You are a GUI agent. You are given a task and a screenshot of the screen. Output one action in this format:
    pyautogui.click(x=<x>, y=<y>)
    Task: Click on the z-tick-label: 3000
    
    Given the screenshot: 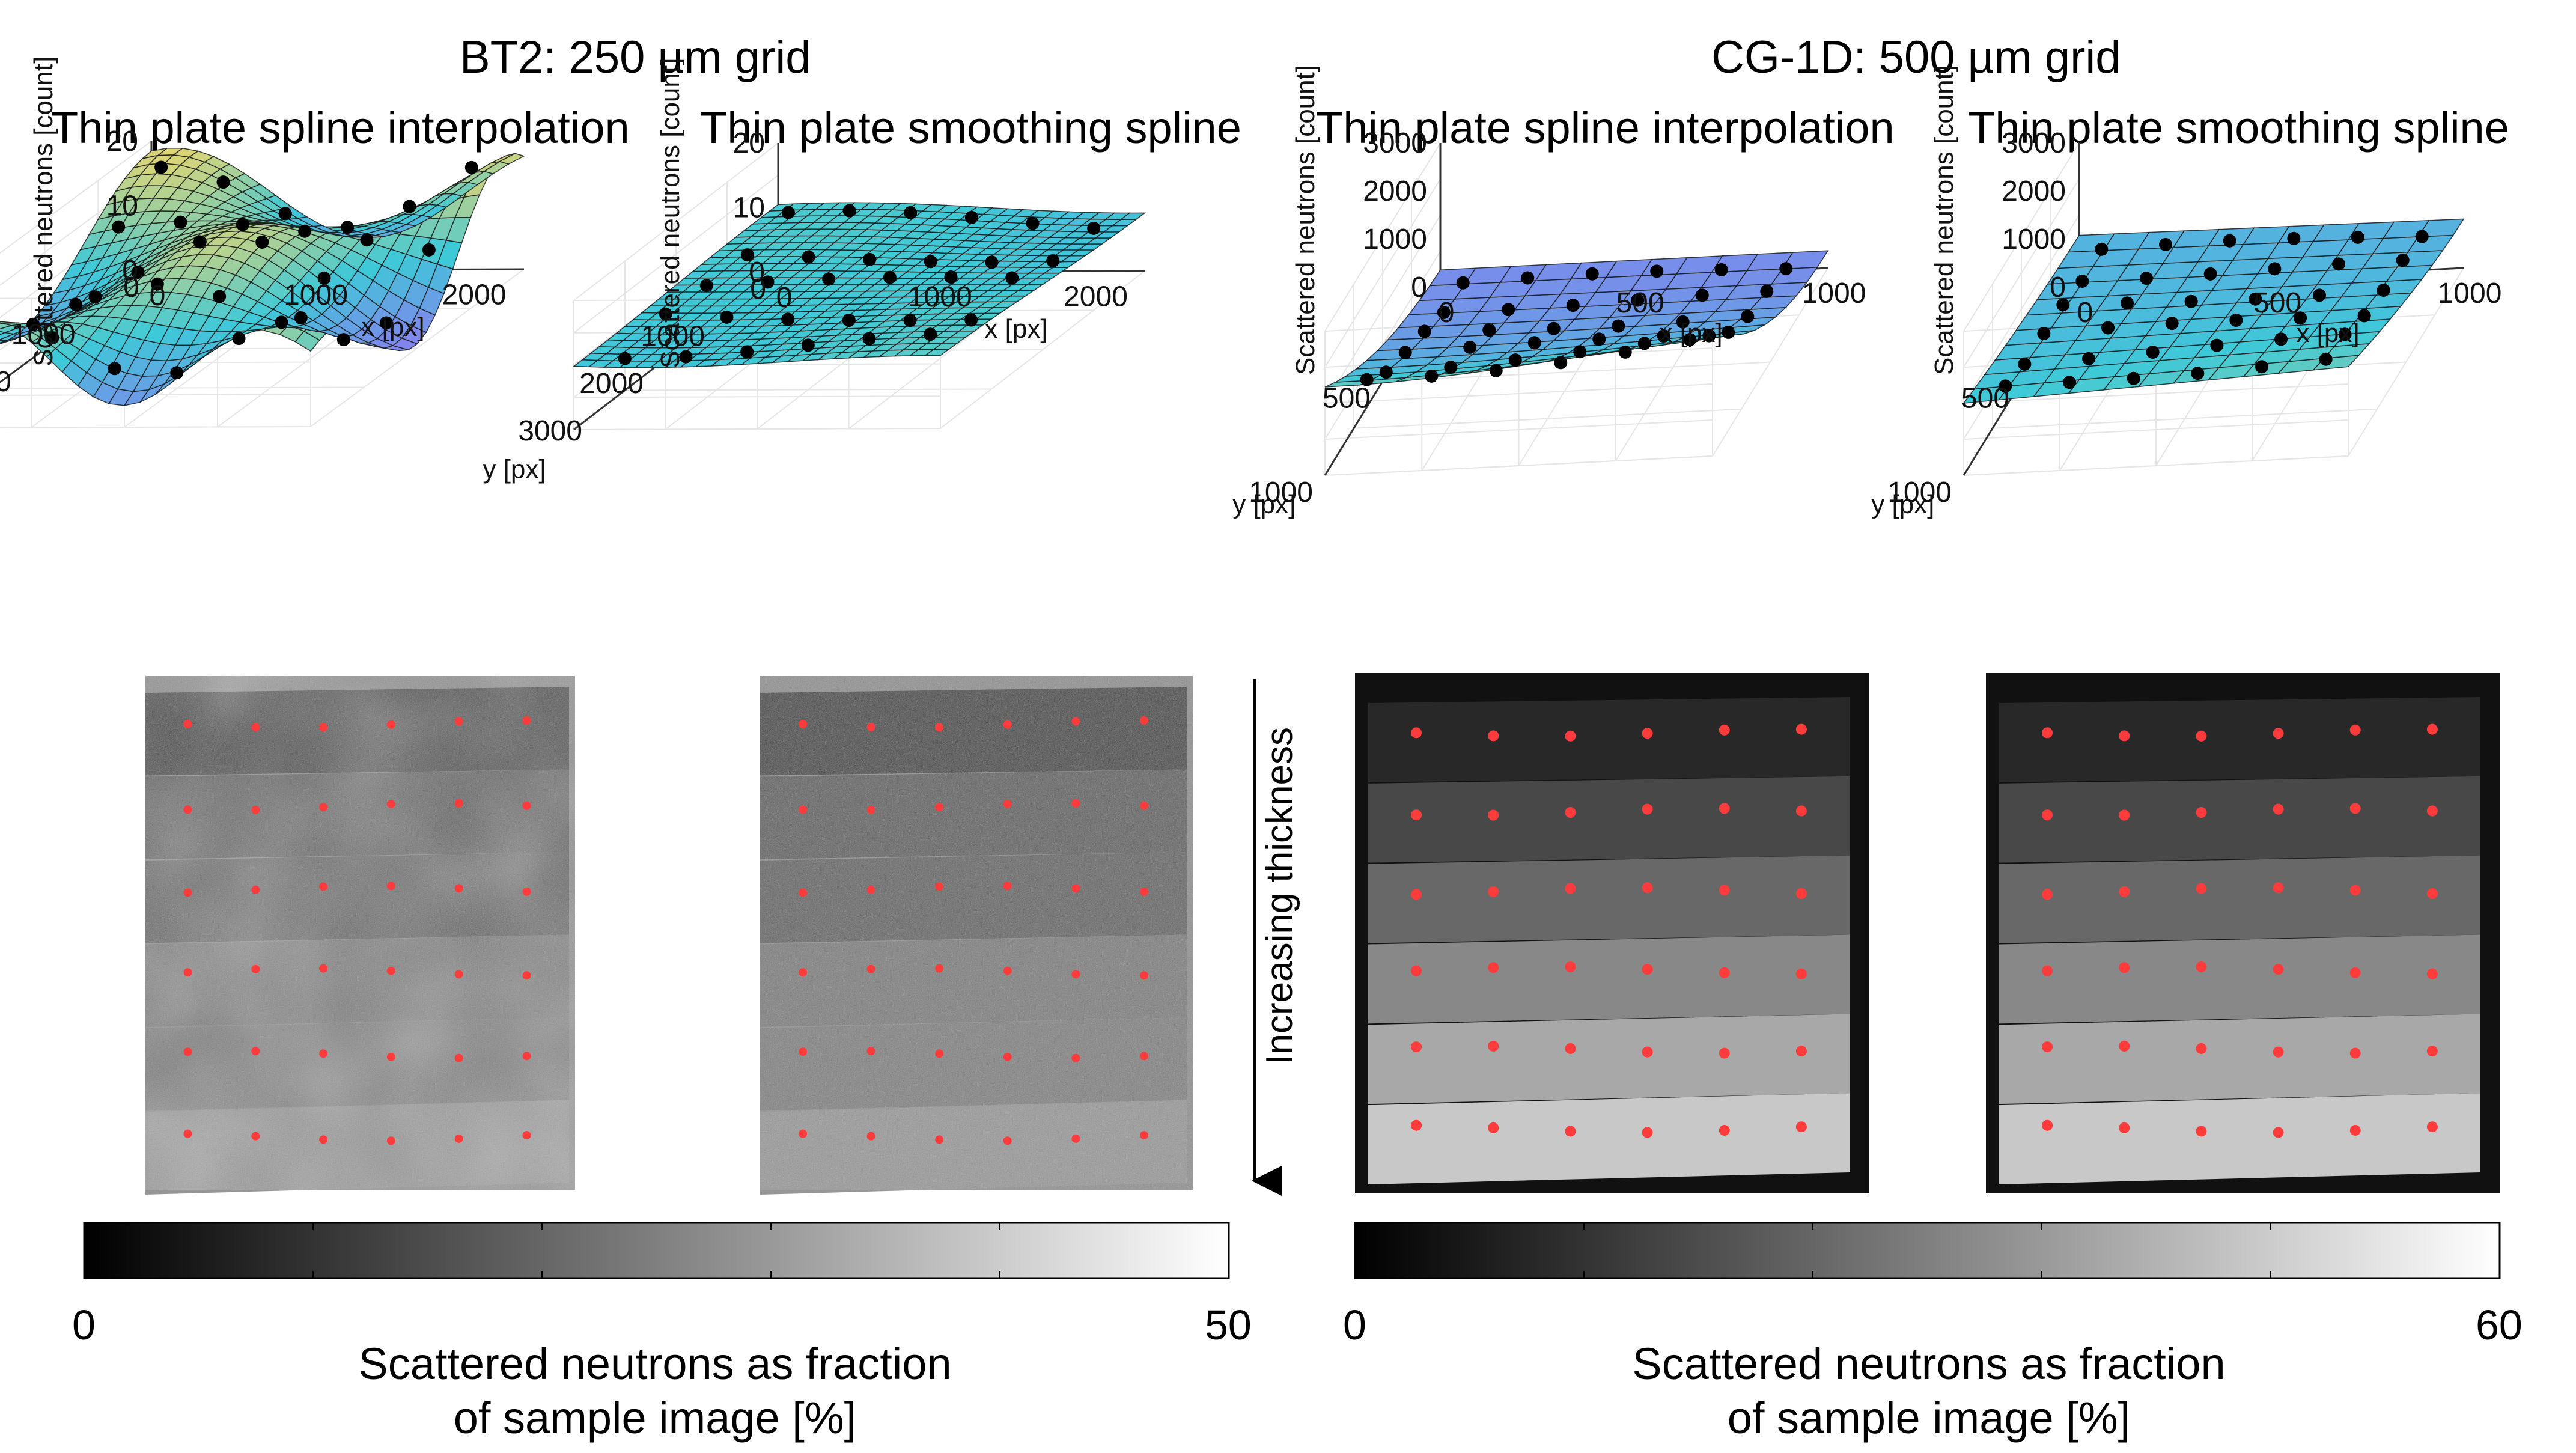 What is the action you would take?
    pyautogui.click(x=2034, y=143)
    